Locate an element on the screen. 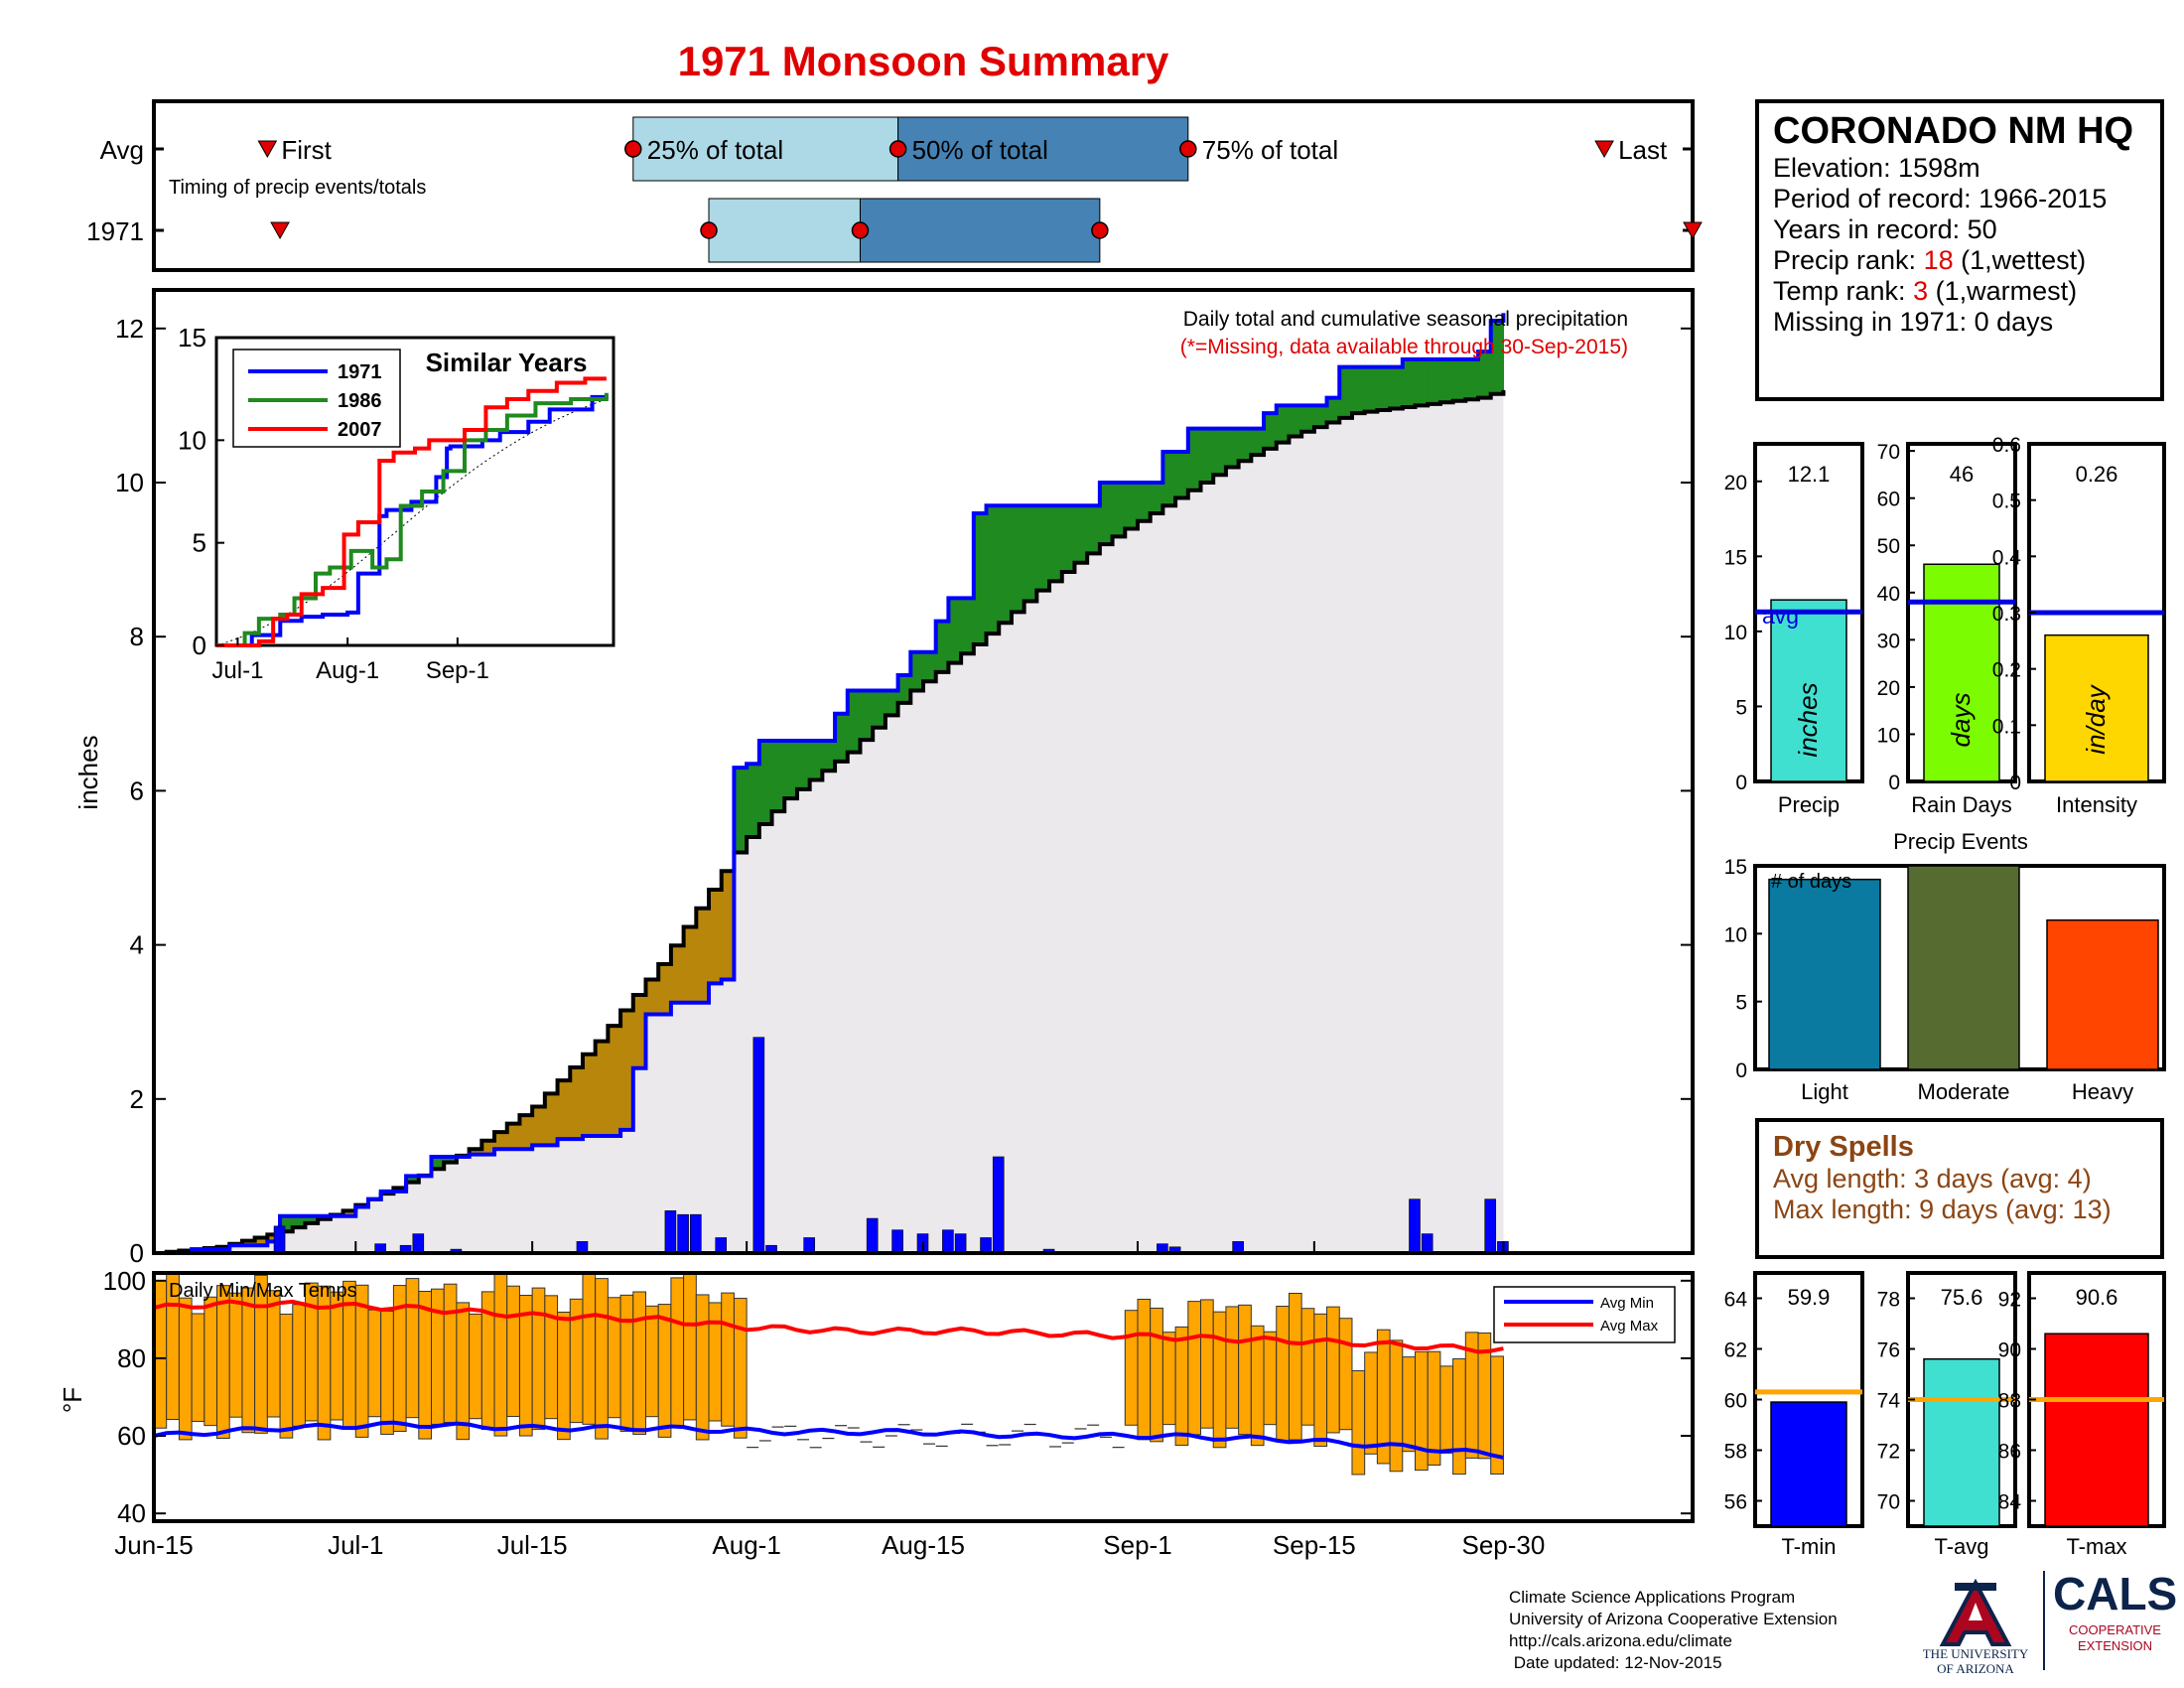 This screenshot has width=2184, height=1688. main-ylabel: inches is located at coordinates (88, 772).